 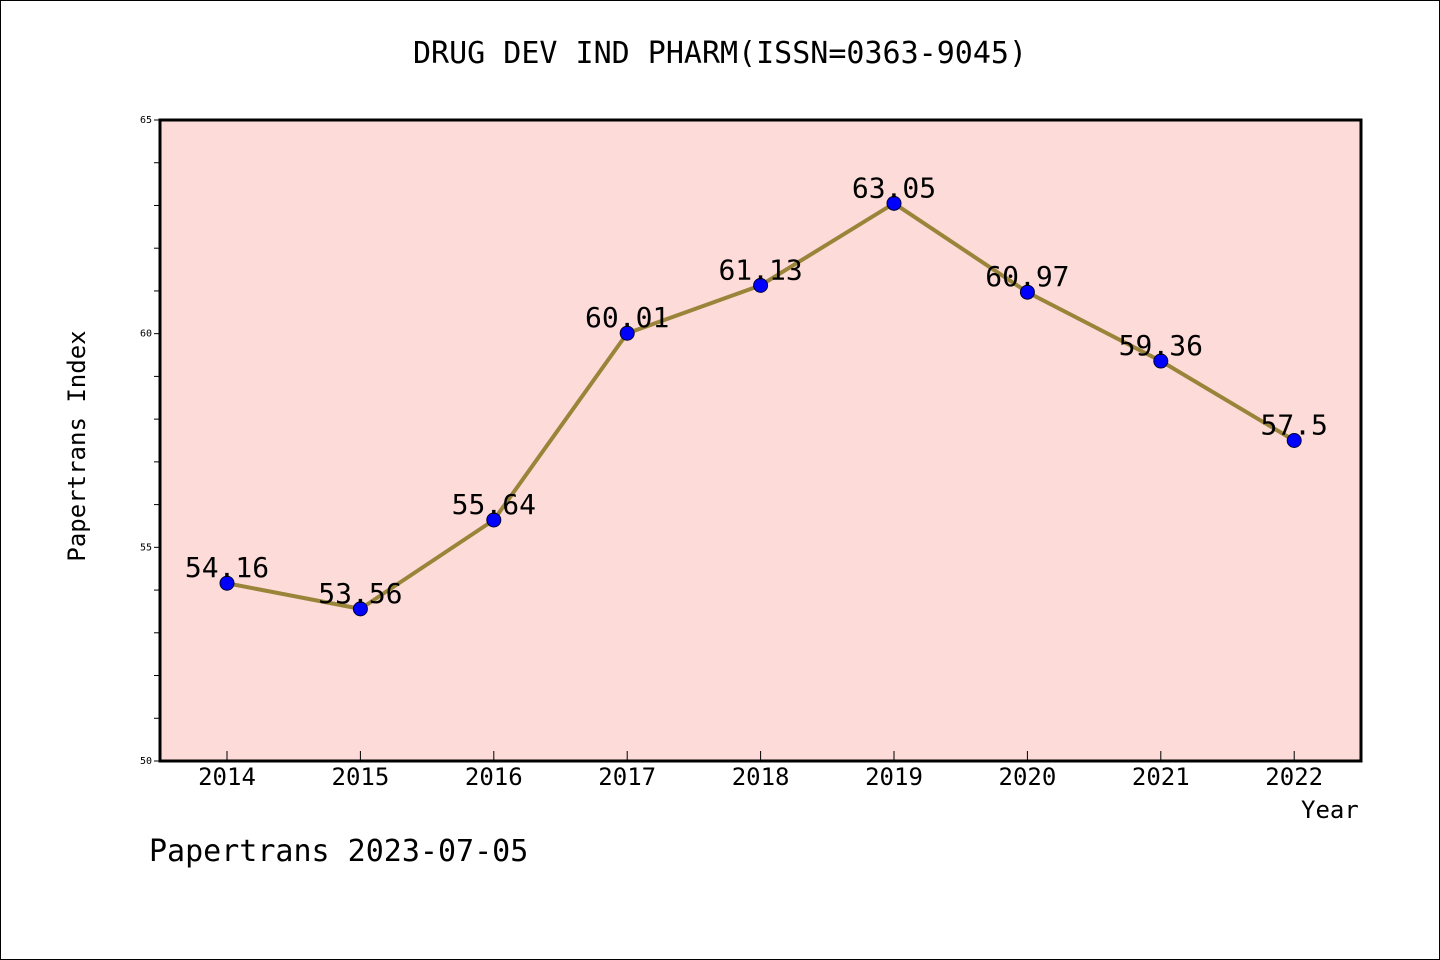 I want to click on x-axis-ticks: 2014 2015 2016 2017 2018 2019 2020 2021 2022, so click(x=760, y=771).